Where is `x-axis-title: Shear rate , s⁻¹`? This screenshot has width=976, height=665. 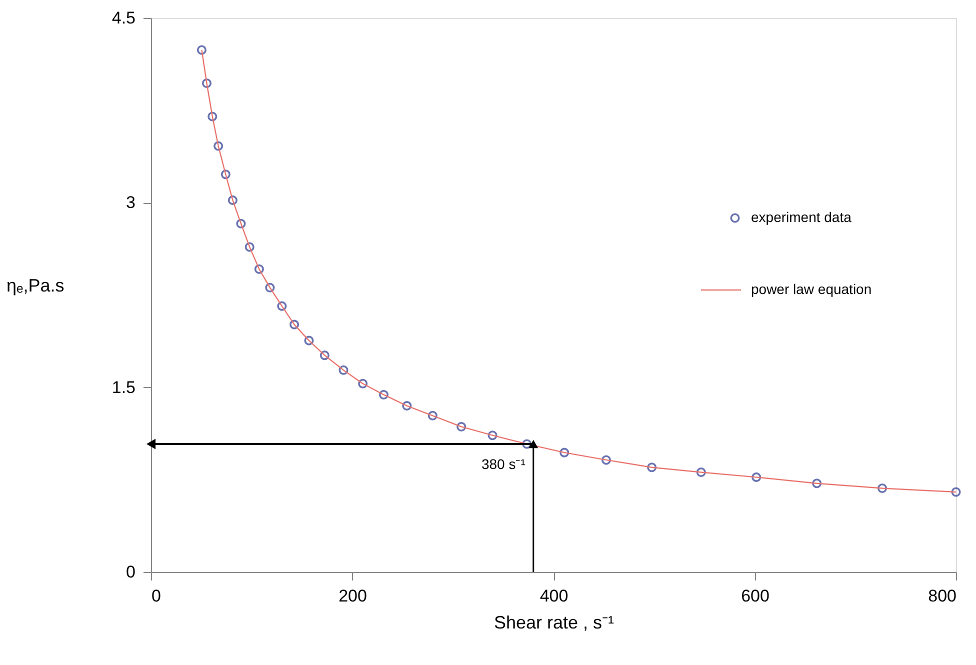
x-axis-title: Shear rate , s⁻¹ is located at coordinates (554, 622).